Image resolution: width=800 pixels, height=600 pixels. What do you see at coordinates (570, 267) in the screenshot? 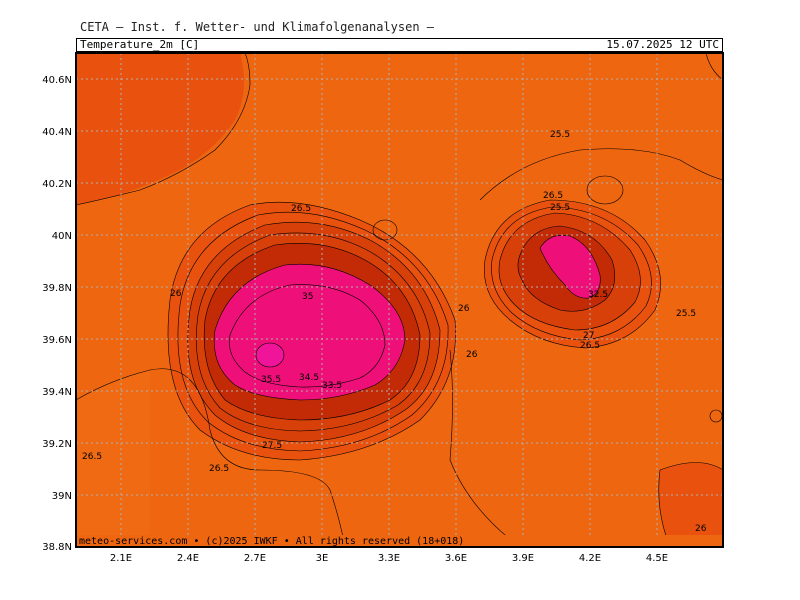
I see `island-east-core` at bounding box center [570, 267].